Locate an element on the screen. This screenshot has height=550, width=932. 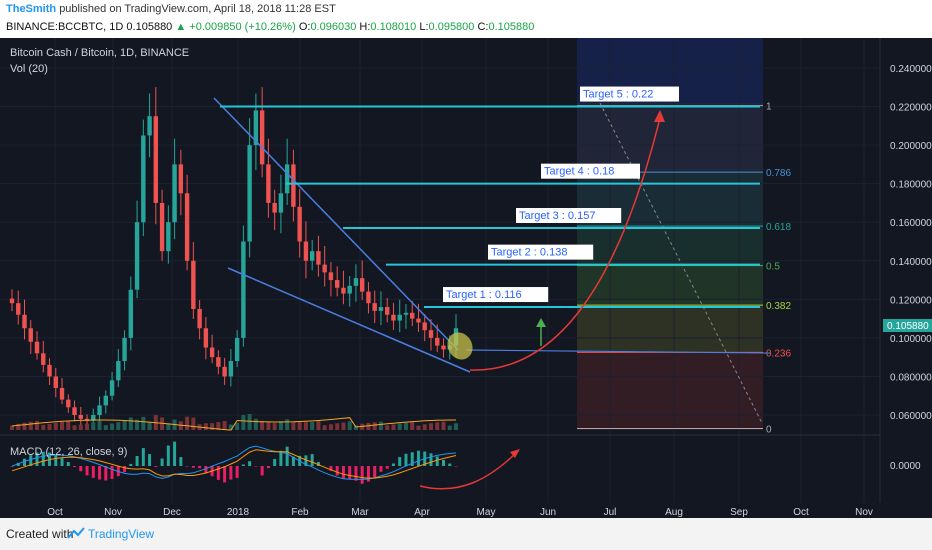
y-tick-label: 0.240000 is located at coordinates (911, 69).